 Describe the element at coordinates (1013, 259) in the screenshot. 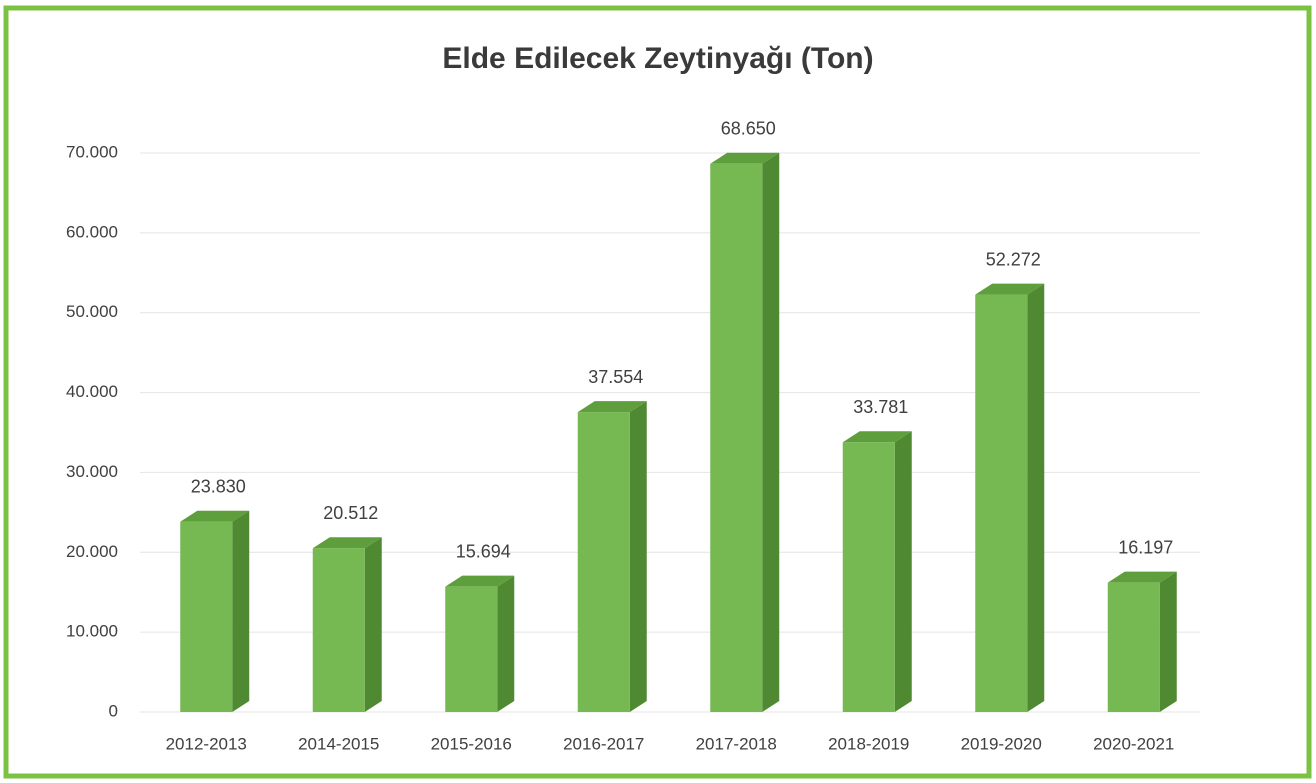

I see `value-label: 52.272` at that location.